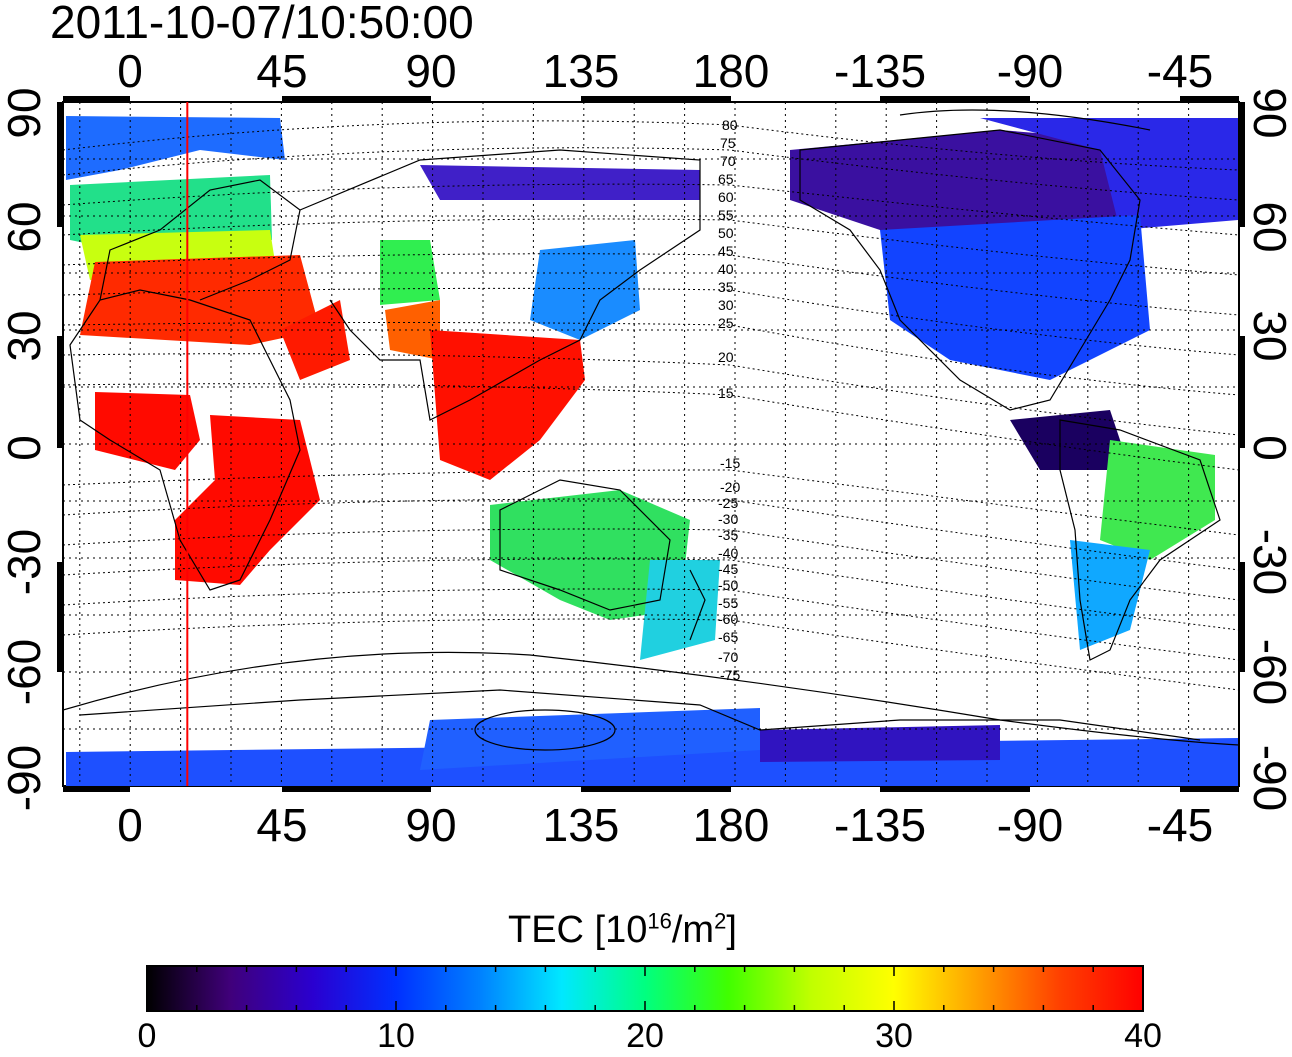 The width and height of the screenshot is (1292, 1057). What do you see at coordinates (726, 357) in the screenshot?
I see `magnetic-latitude-label: 20` at bounding box center [726, 357].